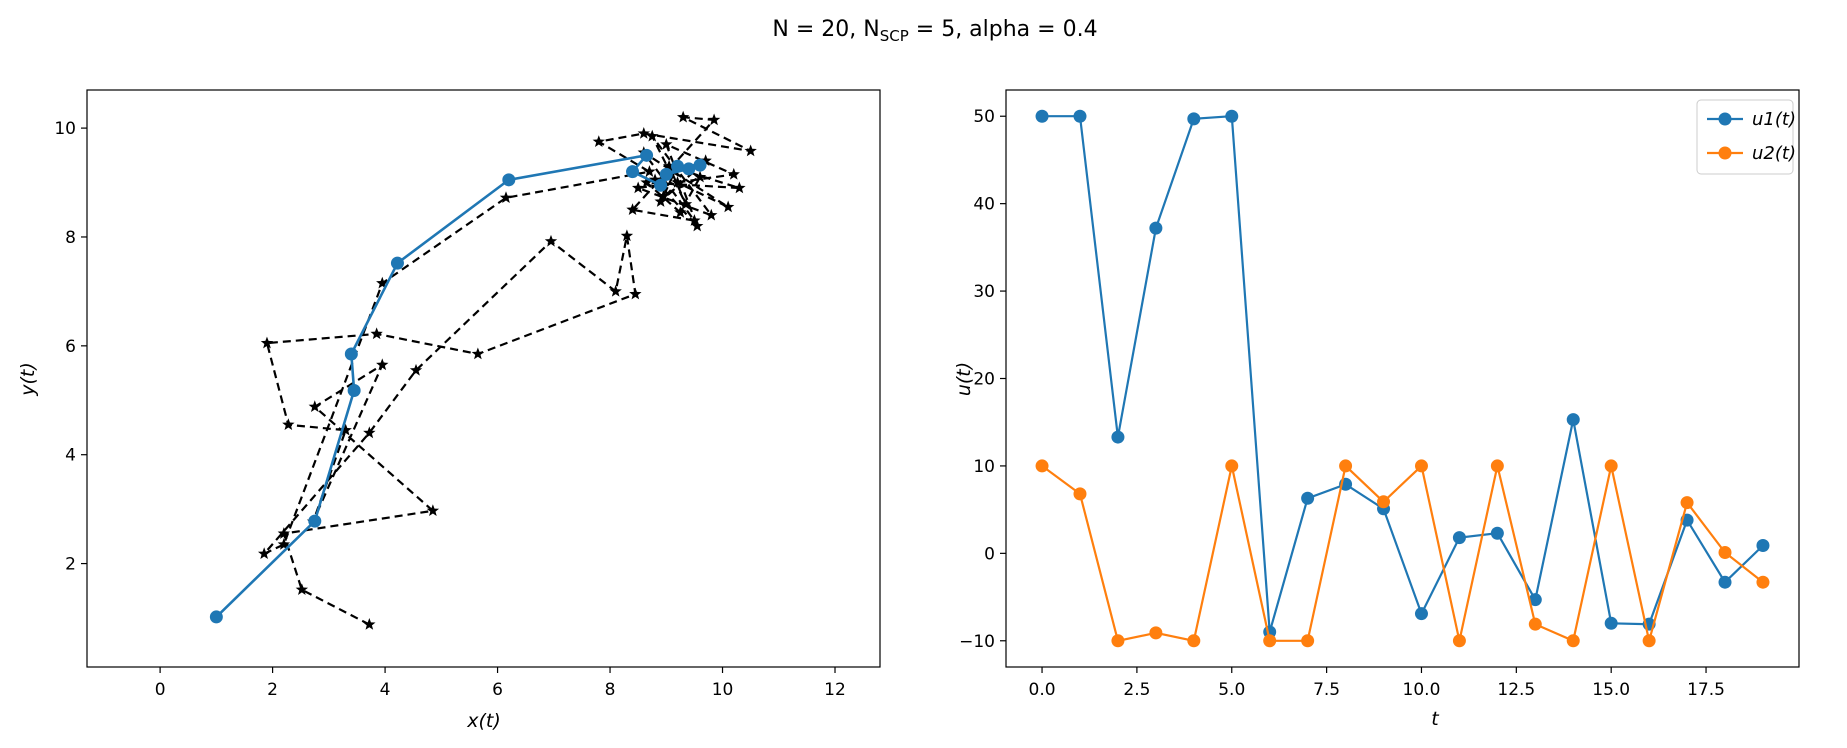 The height and width of the screenshot is (748, 1847). Describe the element at coordinates (1725, 153) in the screenshot. I see `legend-marker-u2` at that location.